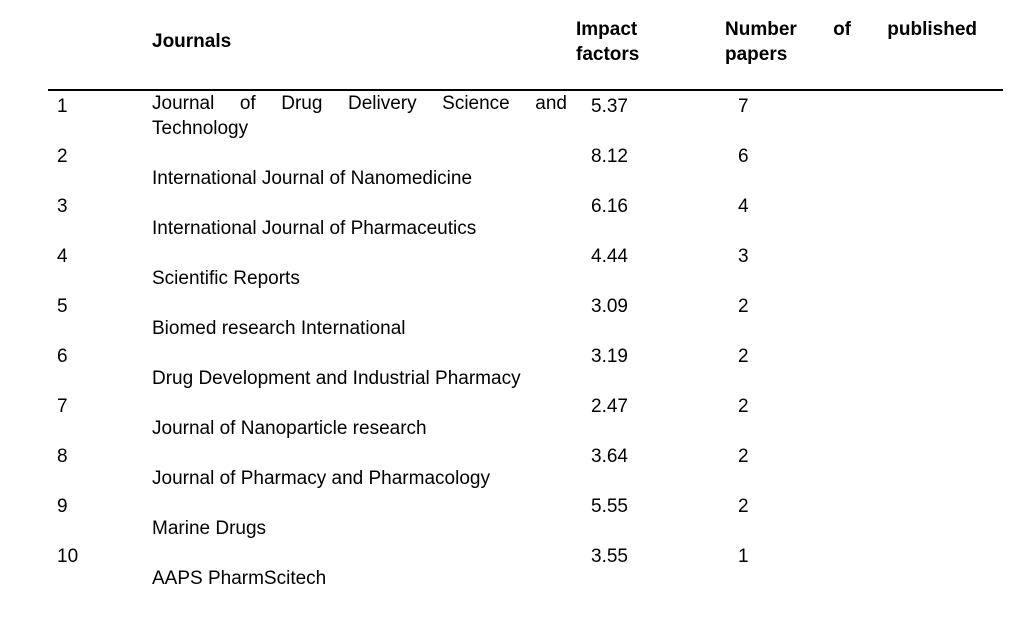 The image size is (1021, 617). I want to click on papers-count: 7, so click(743, 106).